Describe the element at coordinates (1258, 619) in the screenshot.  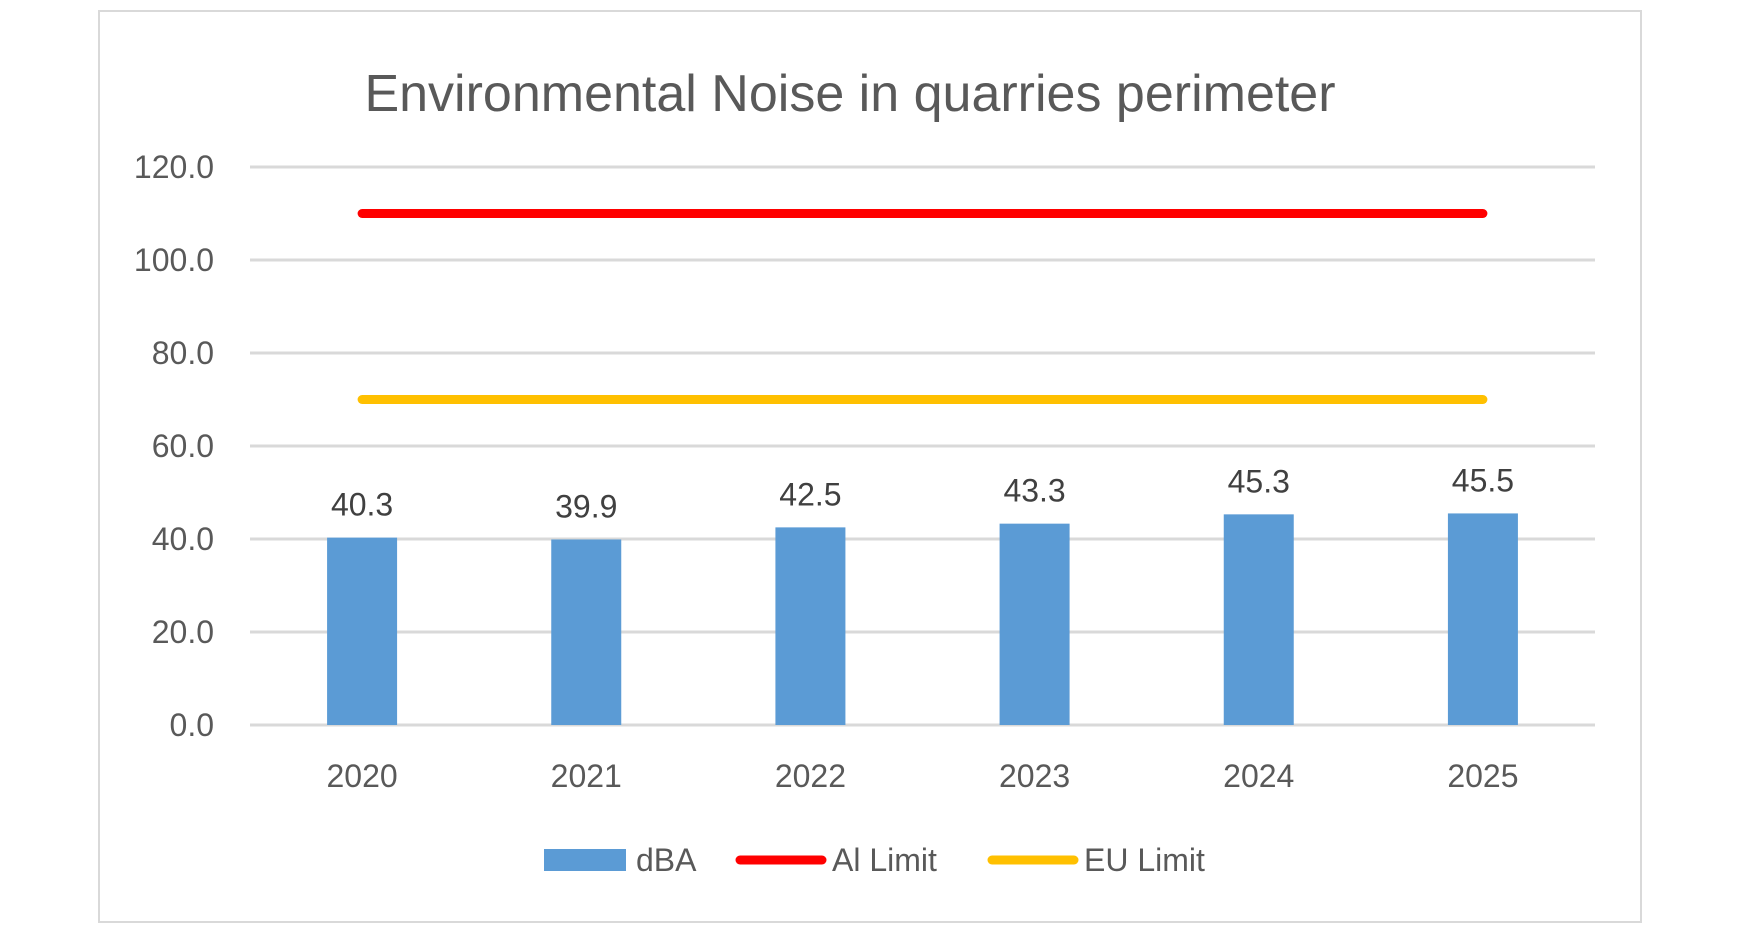
I see `bar-2024` at that location.